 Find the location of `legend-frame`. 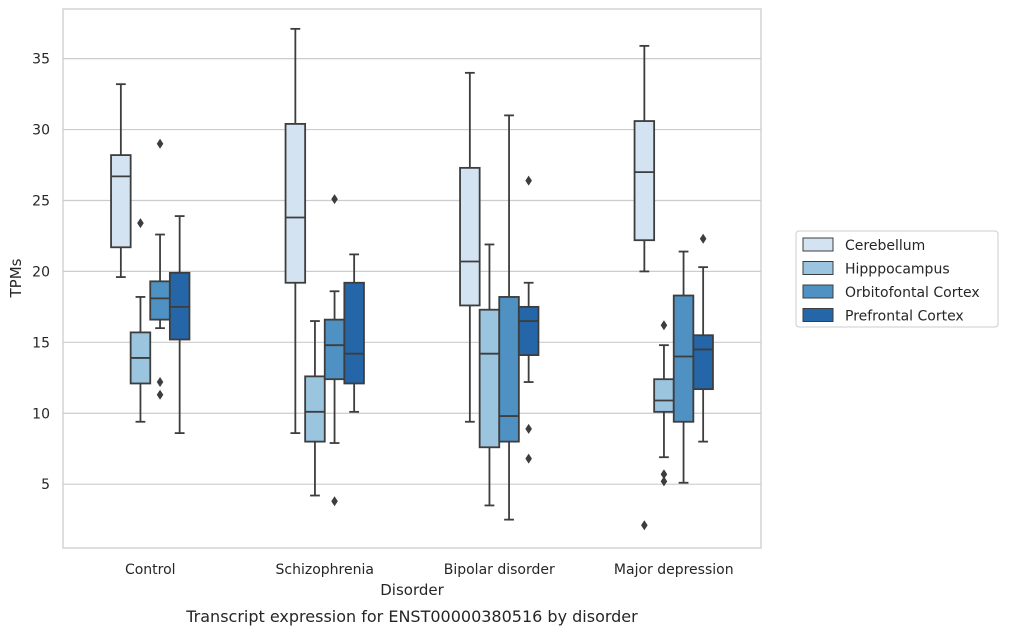

legend-frame is located at coordinates (897, 279).